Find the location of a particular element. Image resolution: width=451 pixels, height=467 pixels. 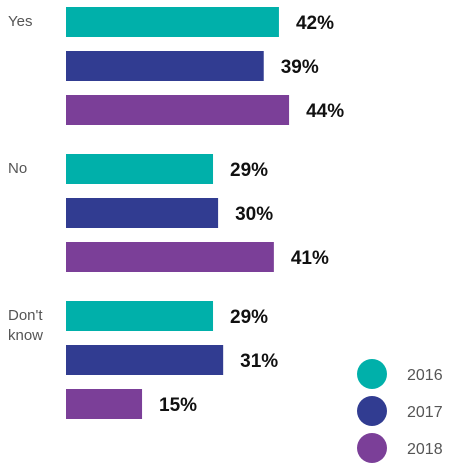

value-label: 44% is located at coordinates (325, 111).